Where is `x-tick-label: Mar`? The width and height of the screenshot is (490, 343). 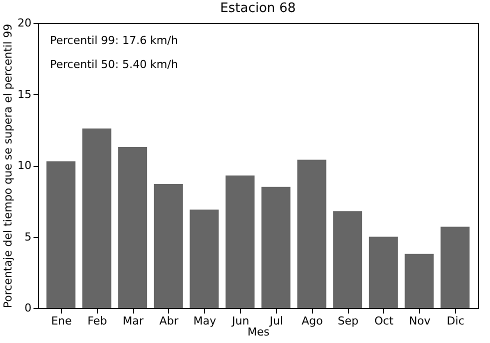 x-tick-label: Mar is located at coordinates (133, 321).